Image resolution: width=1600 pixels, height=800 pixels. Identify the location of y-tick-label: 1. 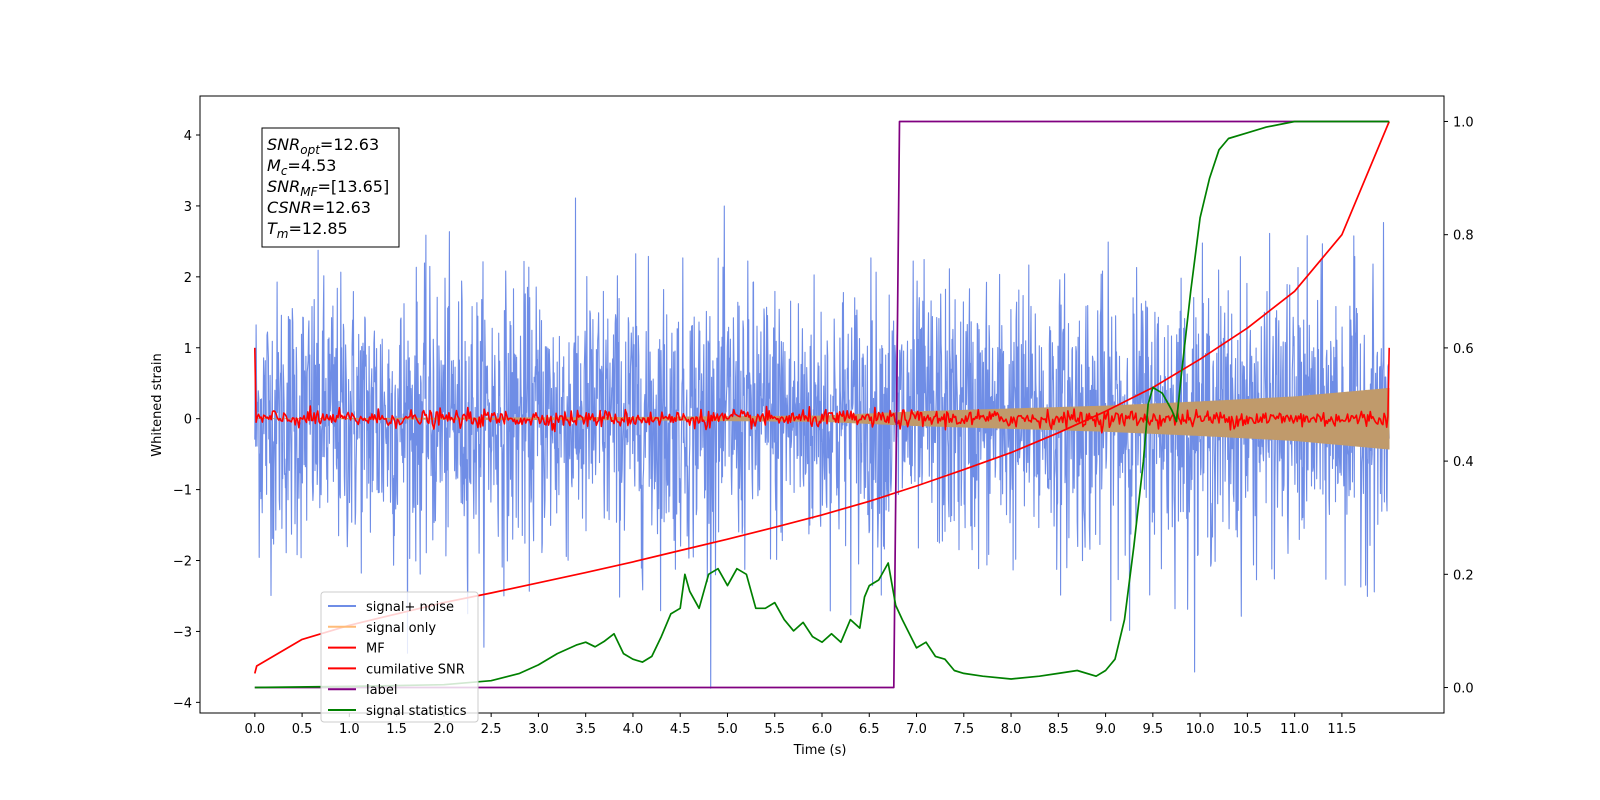
(188, 349).